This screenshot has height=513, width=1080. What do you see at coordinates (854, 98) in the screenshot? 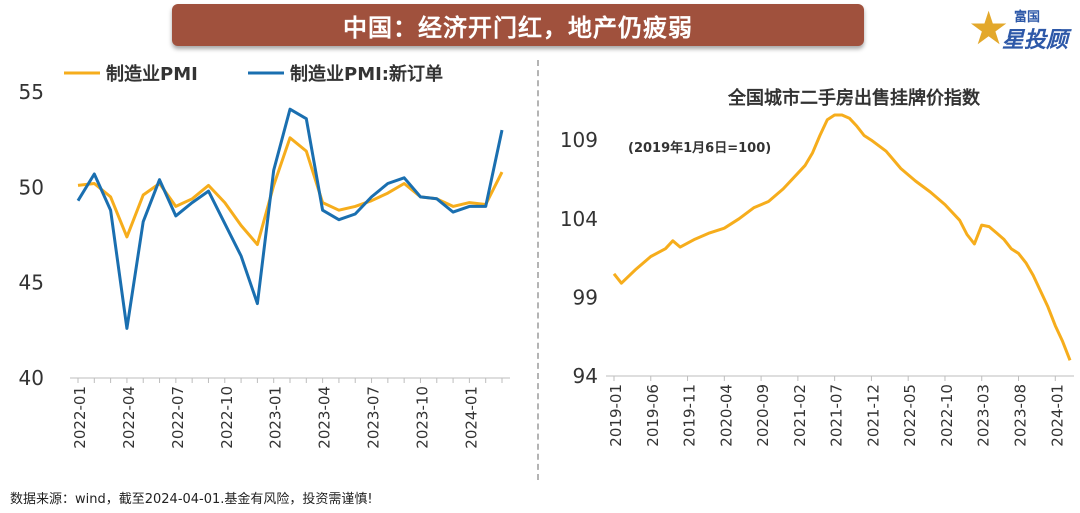
I see `right-chart-title: 全国城市二手房出售挂牌价指数` at bounding box center [854, 98].